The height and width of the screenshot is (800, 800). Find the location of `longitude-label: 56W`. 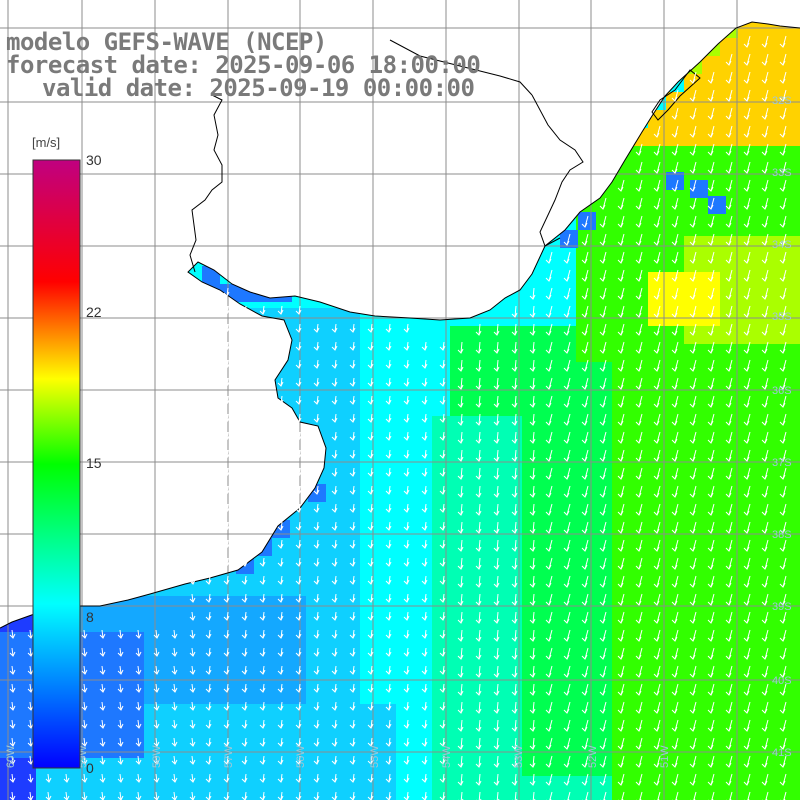

longitude-label: 56W is located at coordinates (301, 756).